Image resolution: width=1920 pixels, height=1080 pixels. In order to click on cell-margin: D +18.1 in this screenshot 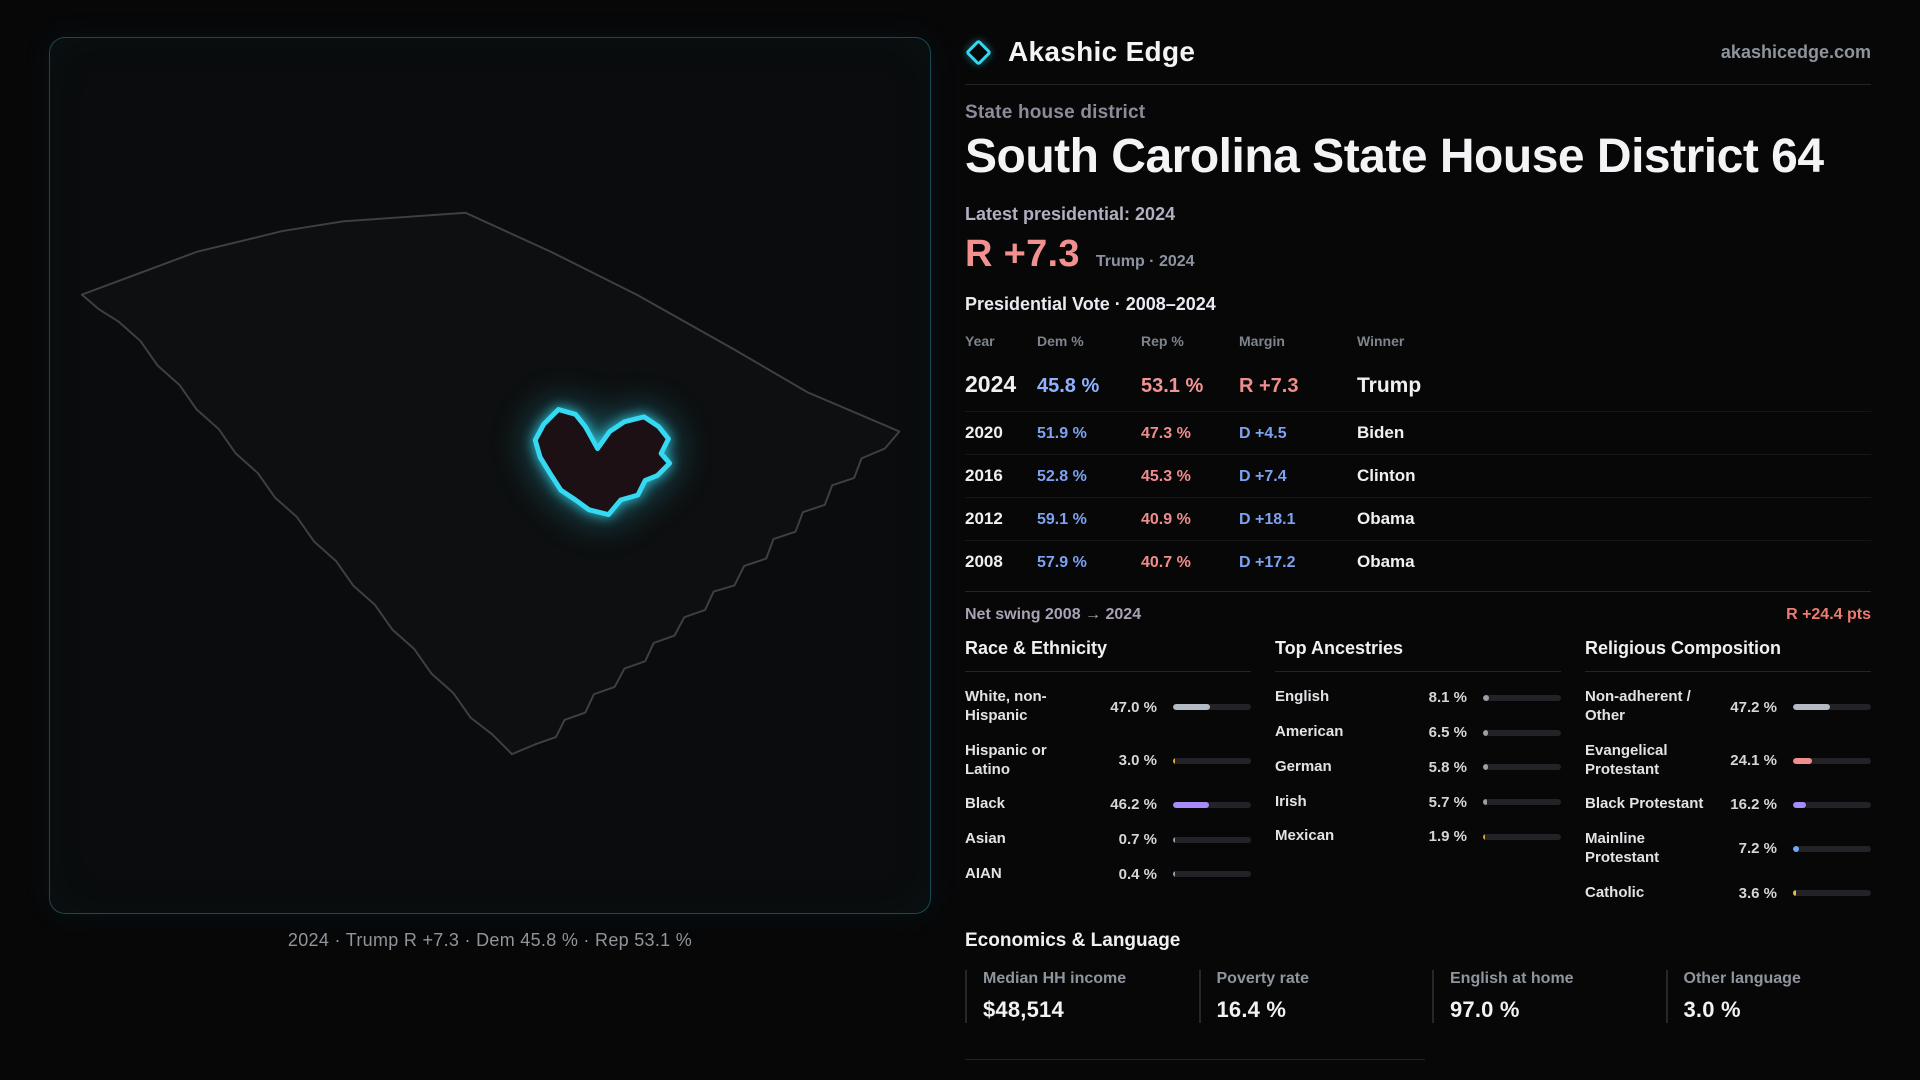, I will do `click(1267, 520)`.